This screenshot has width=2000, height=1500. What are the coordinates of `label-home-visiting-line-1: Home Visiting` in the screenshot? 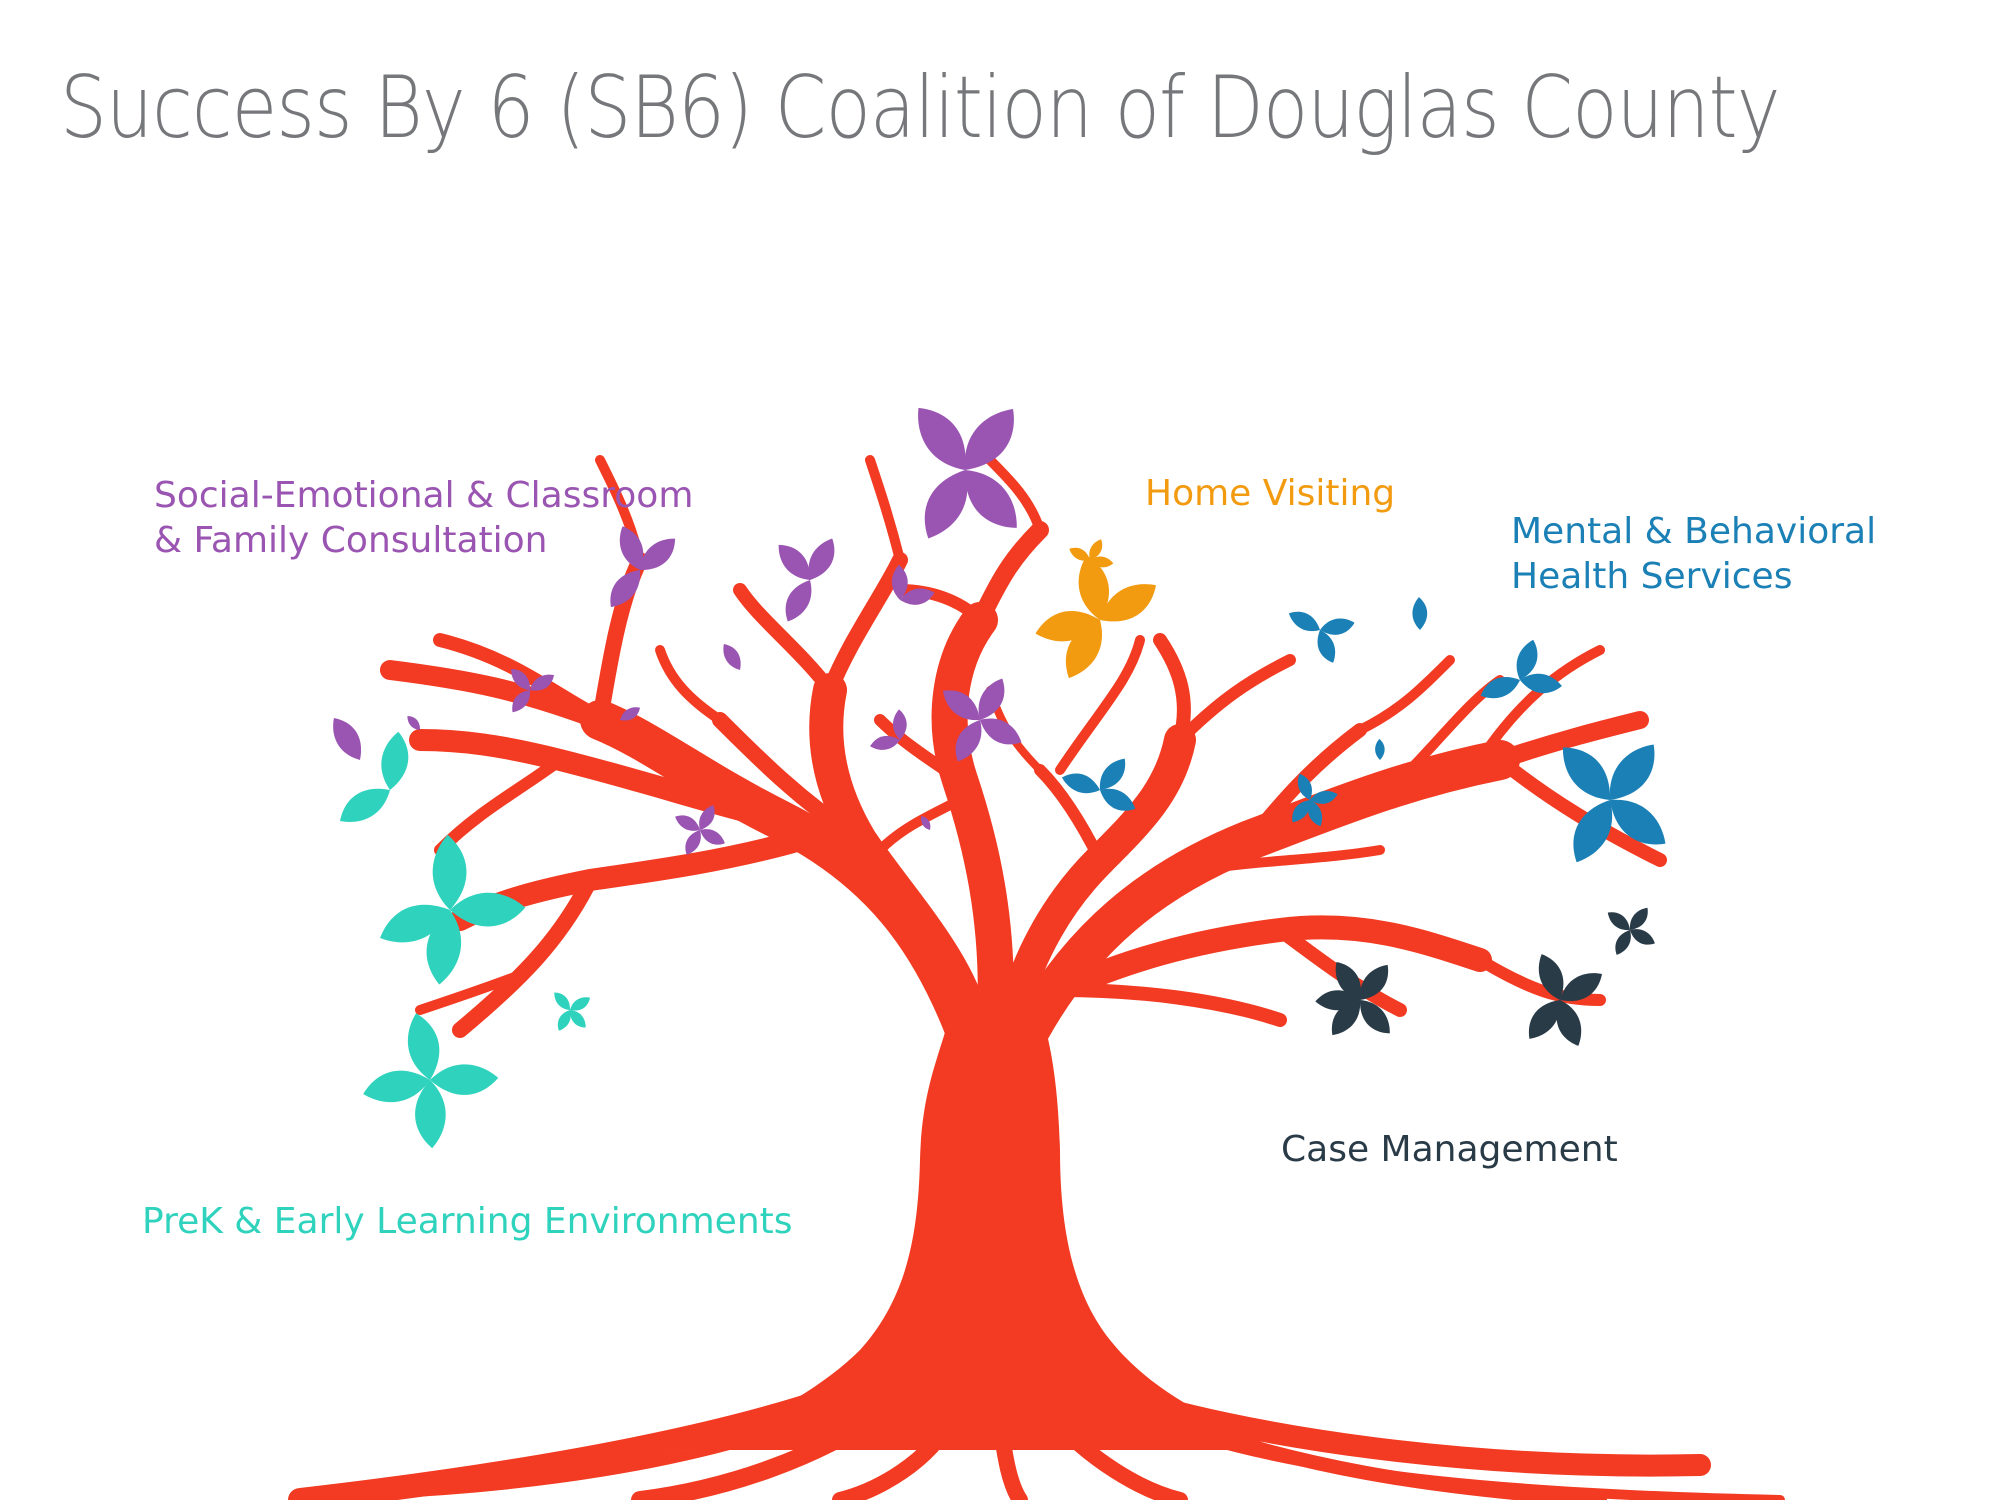 It's located at (1270, 493).